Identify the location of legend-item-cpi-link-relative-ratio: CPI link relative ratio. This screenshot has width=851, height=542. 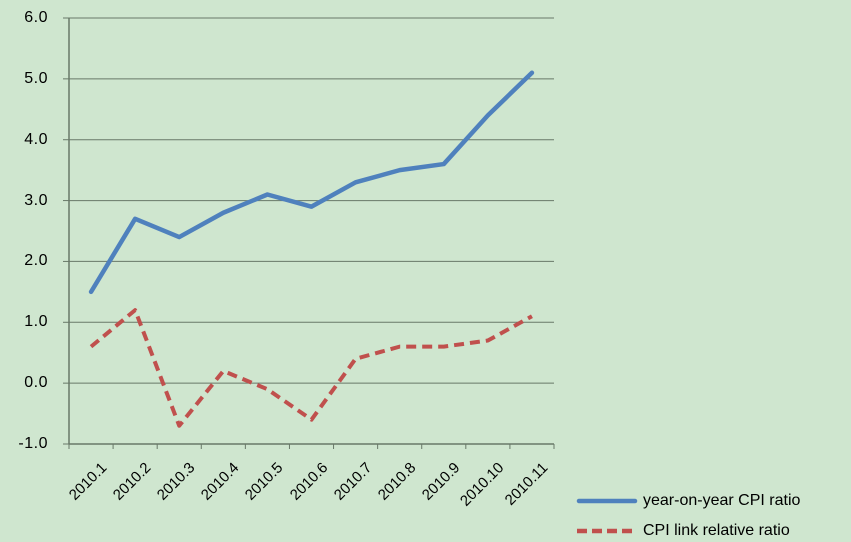
(688, 529).